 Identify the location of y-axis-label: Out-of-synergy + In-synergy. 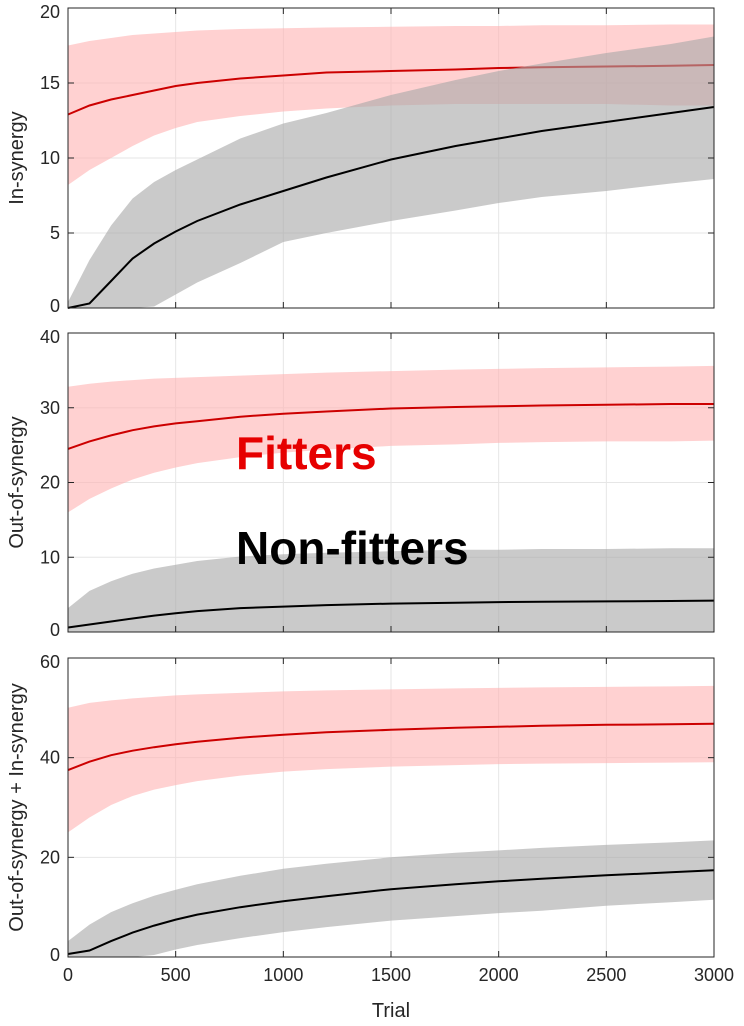
(17, 807).